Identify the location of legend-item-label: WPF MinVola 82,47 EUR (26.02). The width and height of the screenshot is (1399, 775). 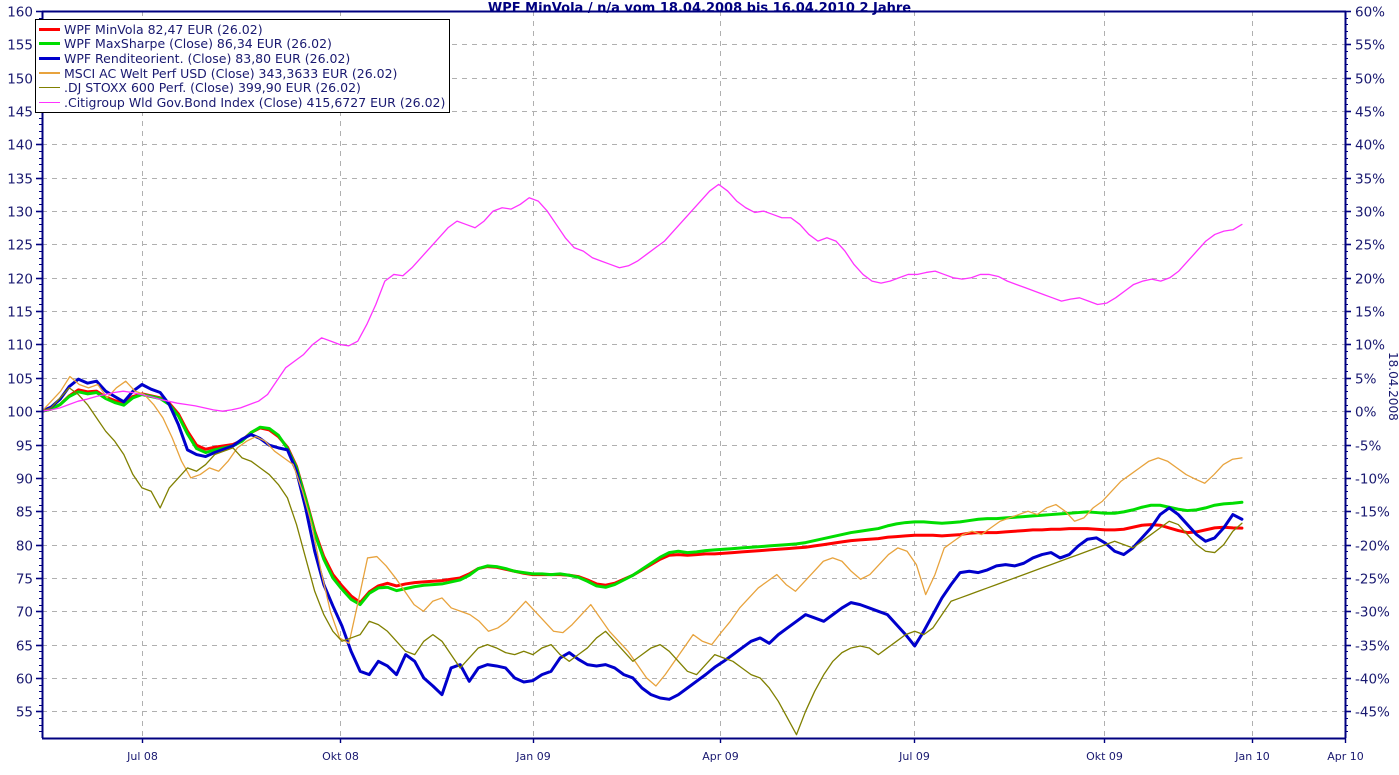
(163, 29).